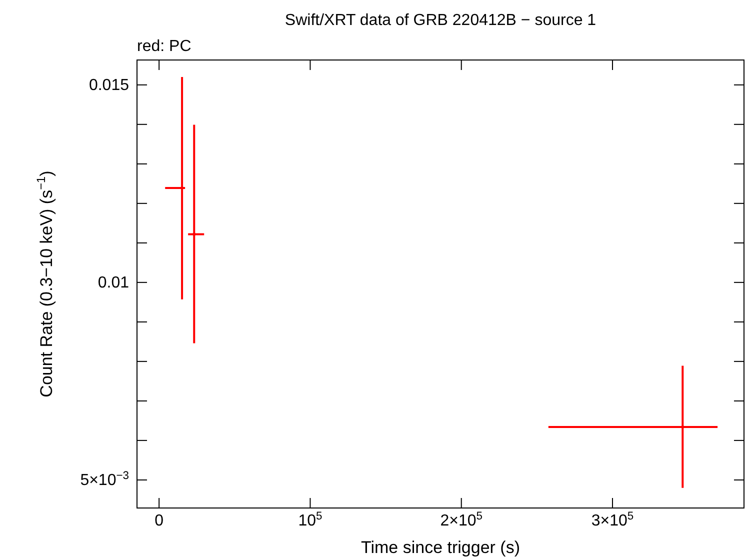 Image resolution: width=746 pixels, height=558 pixels. What do you see at coordinates (109, 85) in the screenshot?
I see `y-tick-label: 0.015` at bounding box center [109, 85].